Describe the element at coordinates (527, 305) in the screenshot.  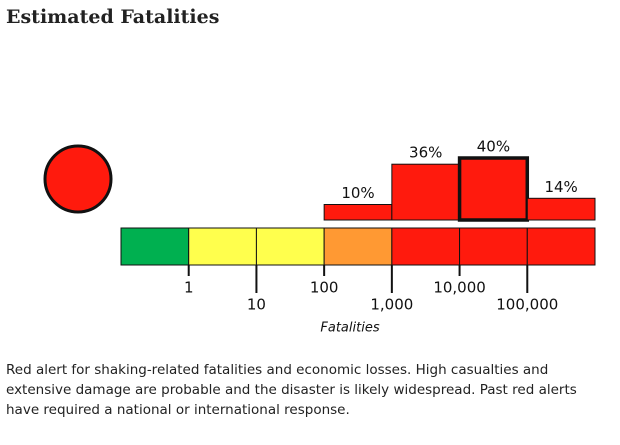
I see `x-tick-label: 100,000` at that location.